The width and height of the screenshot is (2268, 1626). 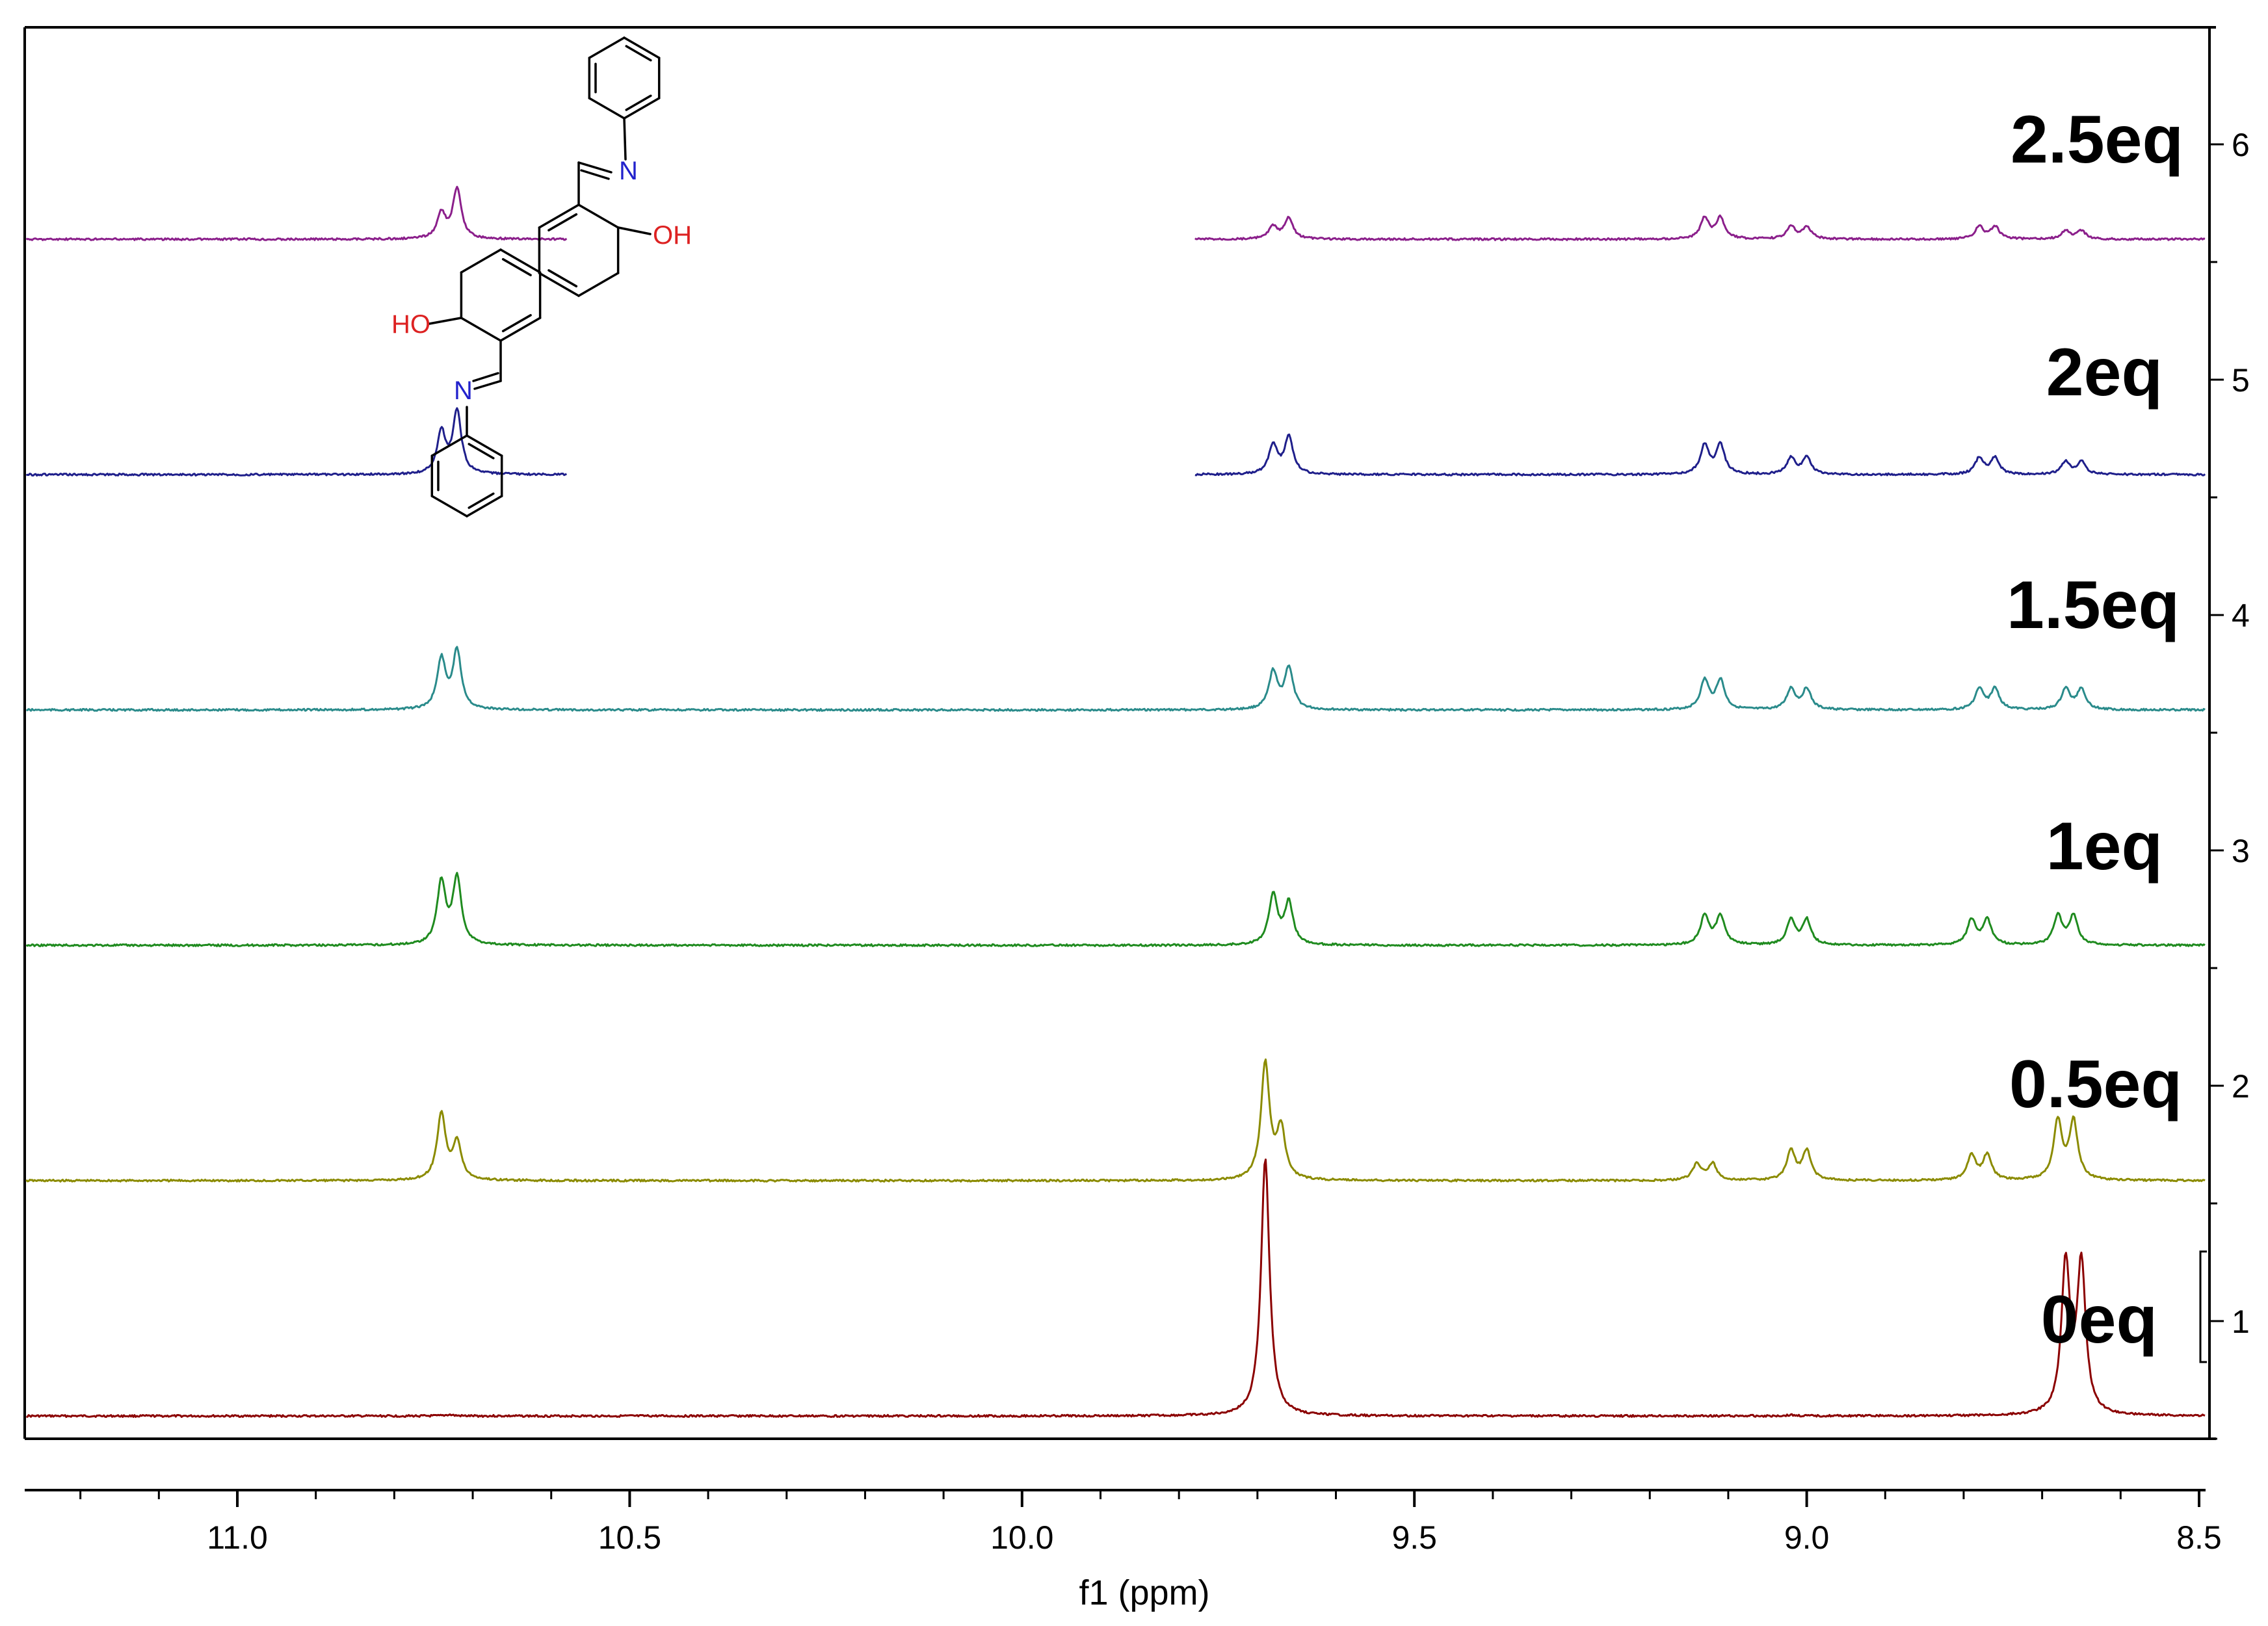 What do you see at coordinates (2203, 1306) in the screenshot?
I see `right-axis-bracket` at bounding box center [2203, 1306].